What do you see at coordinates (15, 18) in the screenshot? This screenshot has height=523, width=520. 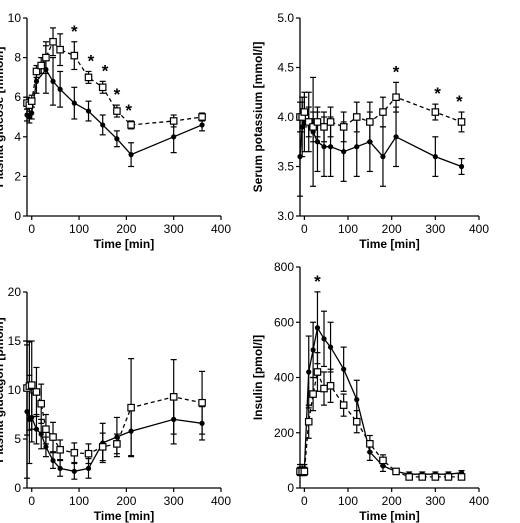 I see `y-tick-label: 10` at bounding box center [15, 18].